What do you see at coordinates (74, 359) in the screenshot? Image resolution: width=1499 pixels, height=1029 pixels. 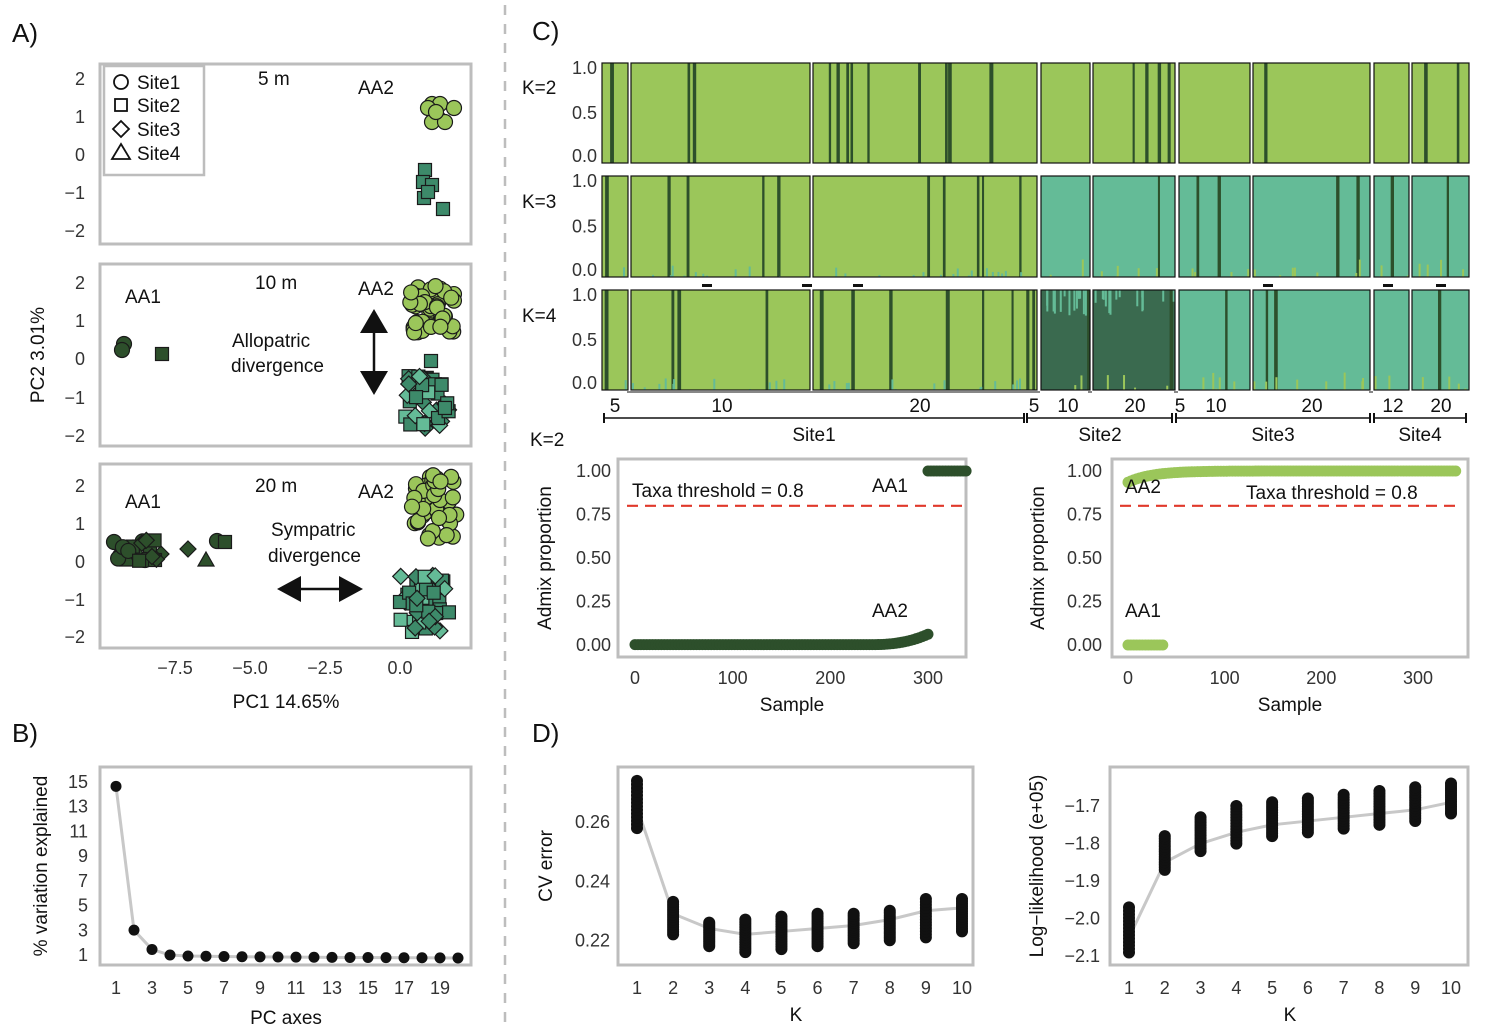 I see `pca-y-ticks-10m: 2 1 0 −1 −2` at bounding box center [74, 359].